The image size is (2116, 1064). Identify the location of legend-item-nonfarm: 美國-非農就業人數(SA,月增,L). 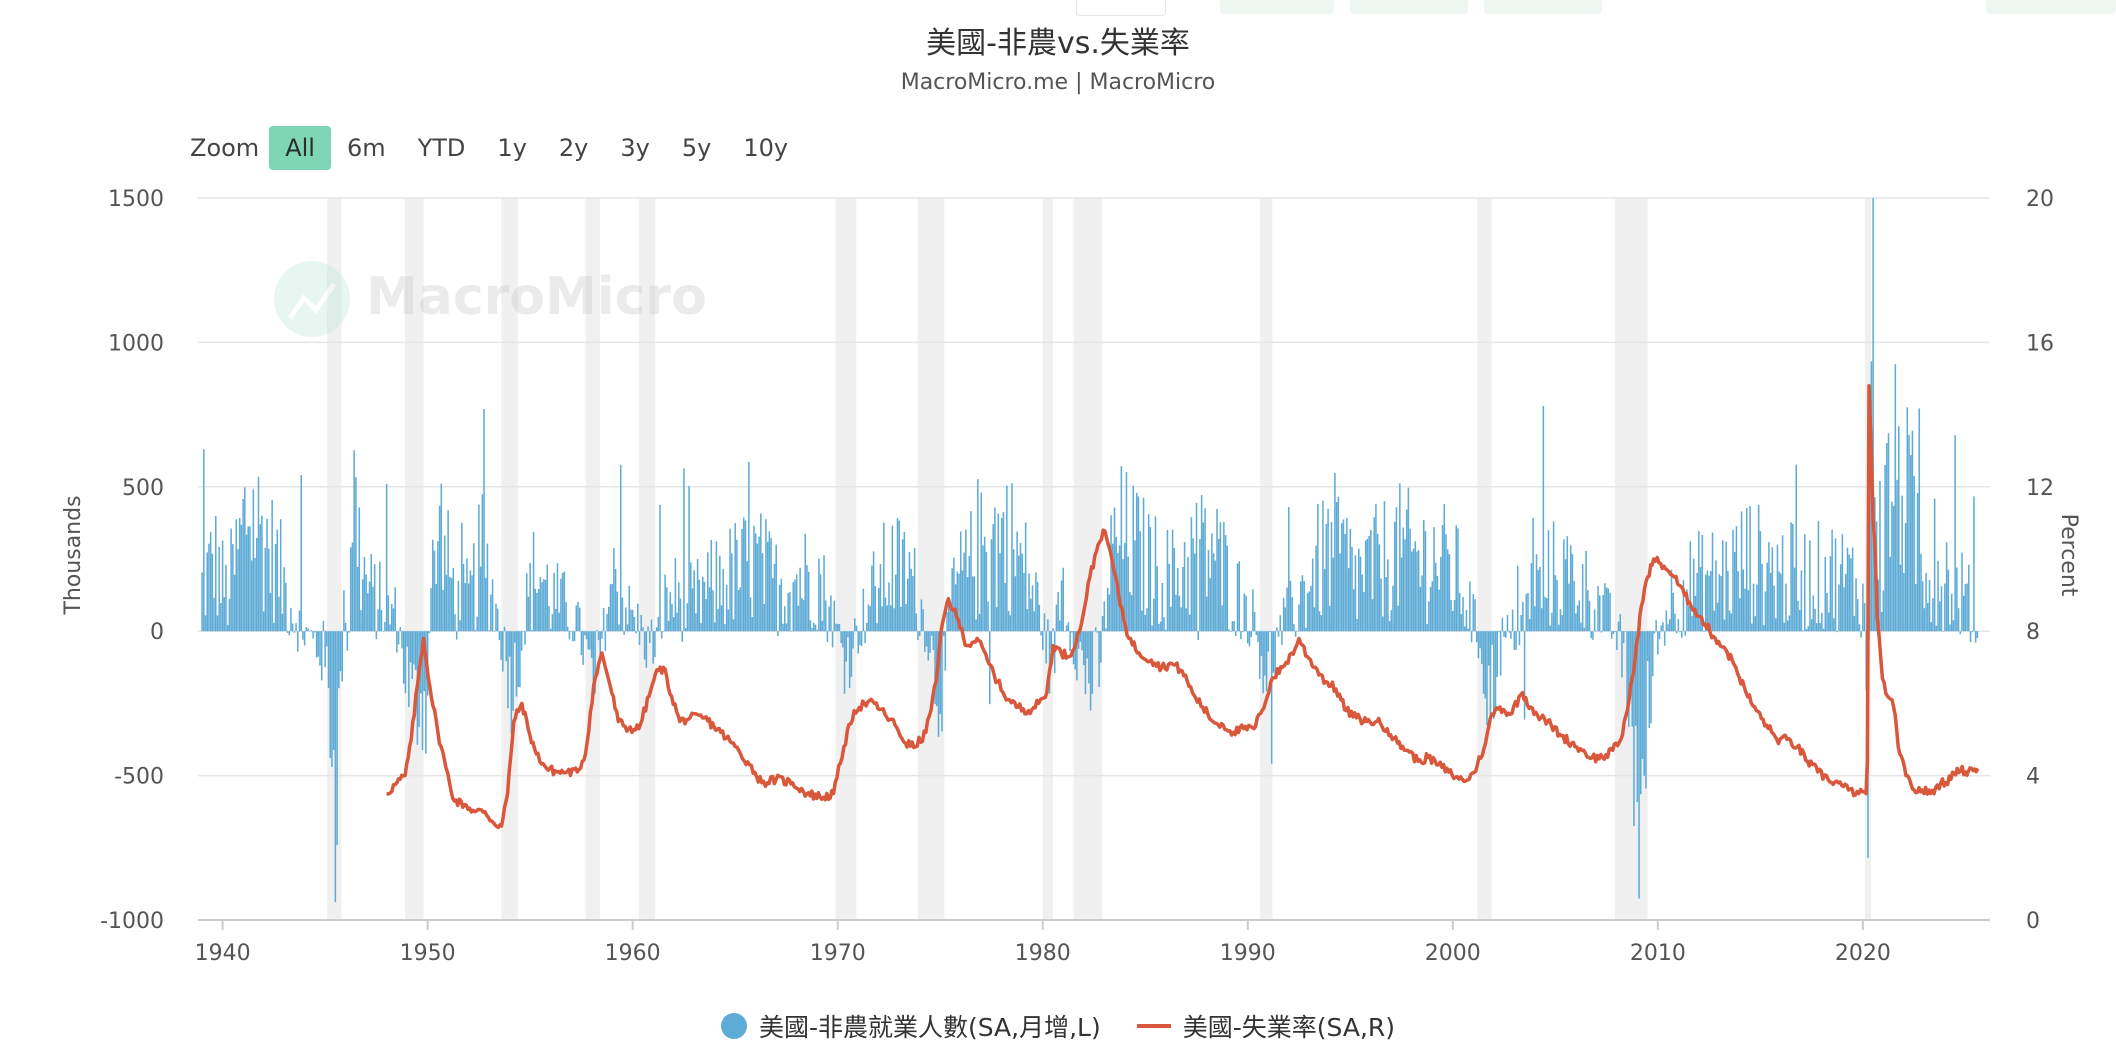
(910, 1026).